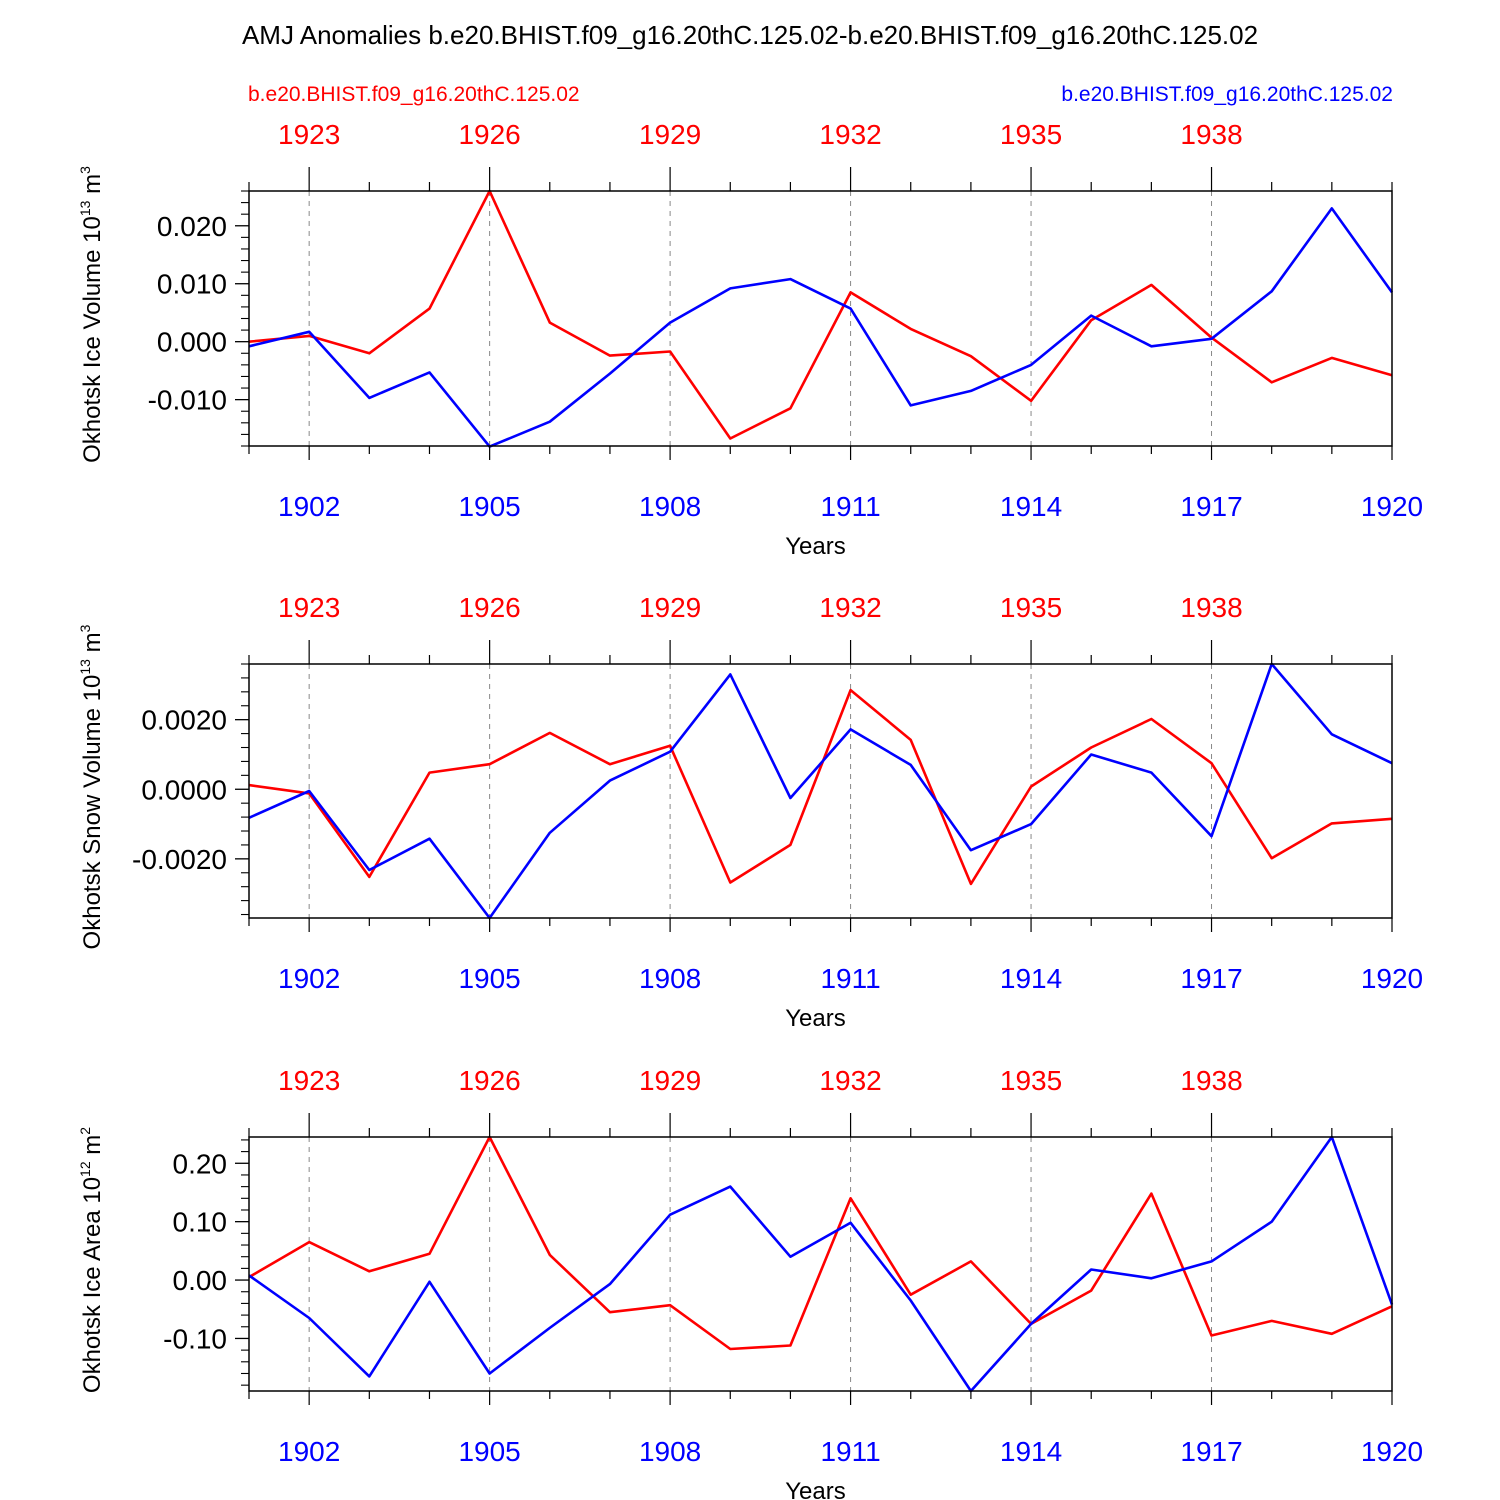 This screenshot has height=1500, width=1500. What do you see at coordinates (187, 400) in the screenshot?
I see `y-tick-label: -0.010` at bounding box center [187, 400].